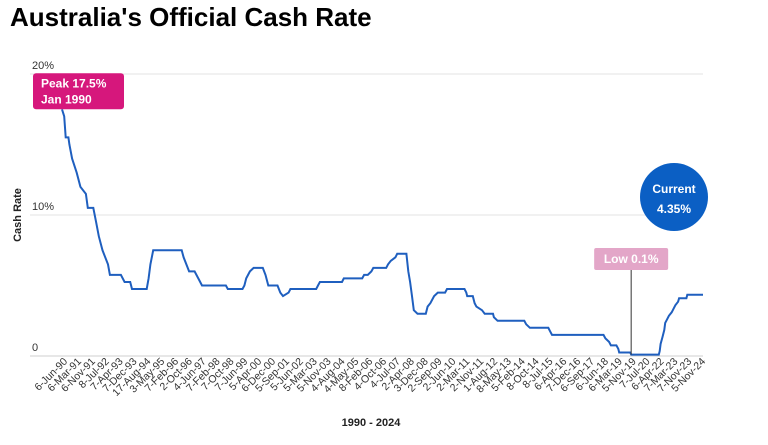  Describe the element at coordinates (74, 83) in the screenshot. I see `peak-annotation-label: Peak 17.5%` at that location.